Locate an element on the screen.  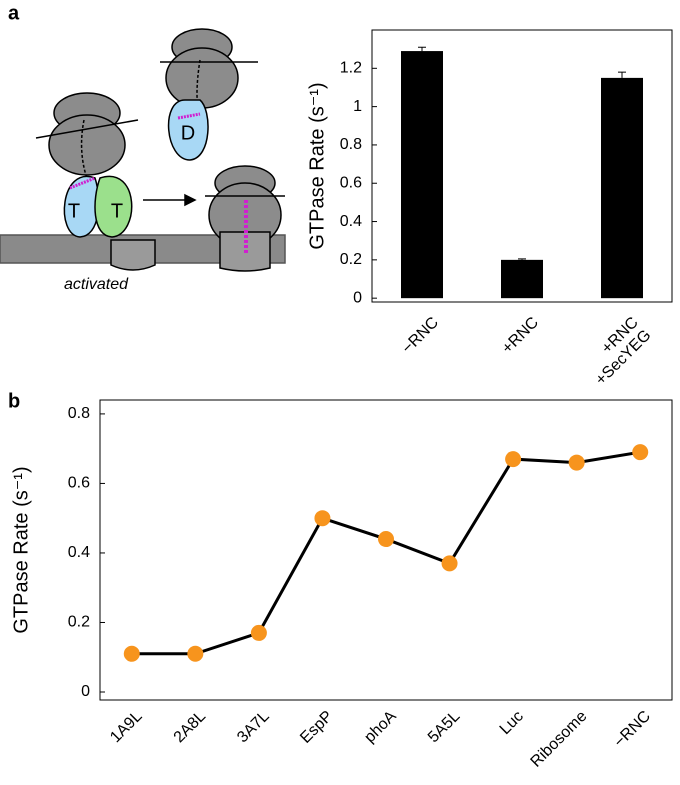
x-tick-label: Ribosome is located at coordinates (559, 739).